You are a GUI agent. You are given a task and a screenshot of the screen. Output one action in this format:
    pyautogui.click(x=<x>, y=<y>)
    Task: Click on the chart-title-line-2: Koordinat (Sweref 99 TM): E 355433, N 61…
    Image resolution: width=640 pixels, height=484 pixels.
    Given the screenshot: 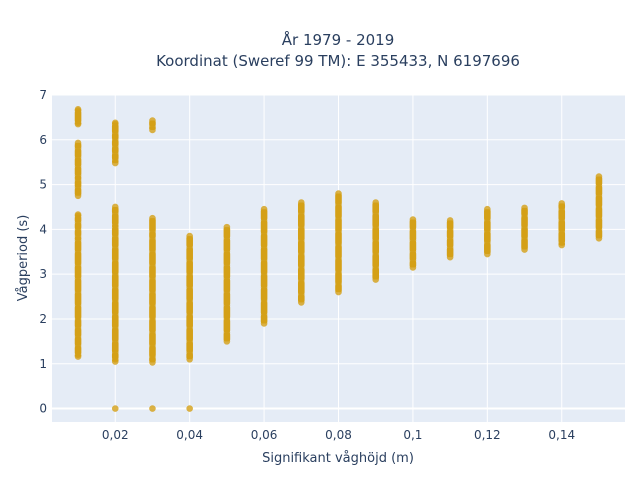 What is the action you would take?
    pyautogui.click(x=338, y=61)
    